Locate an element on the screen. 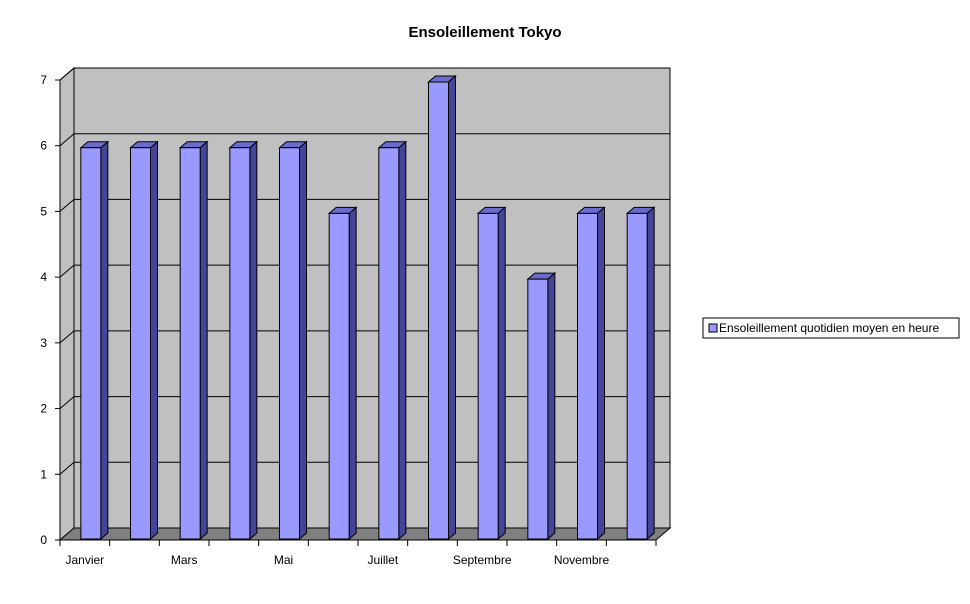  x-tick-label: Mai is located at coordinates (283, 560).